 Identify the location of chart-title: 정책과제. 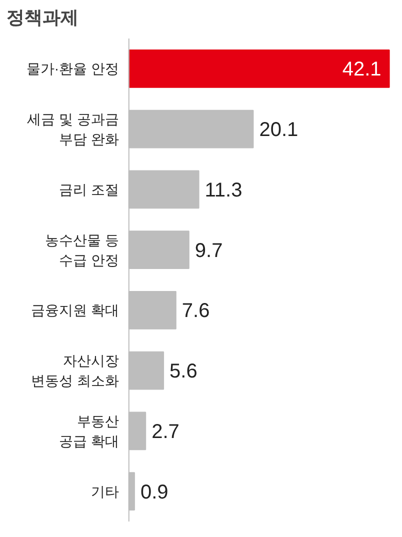
(42, 18).